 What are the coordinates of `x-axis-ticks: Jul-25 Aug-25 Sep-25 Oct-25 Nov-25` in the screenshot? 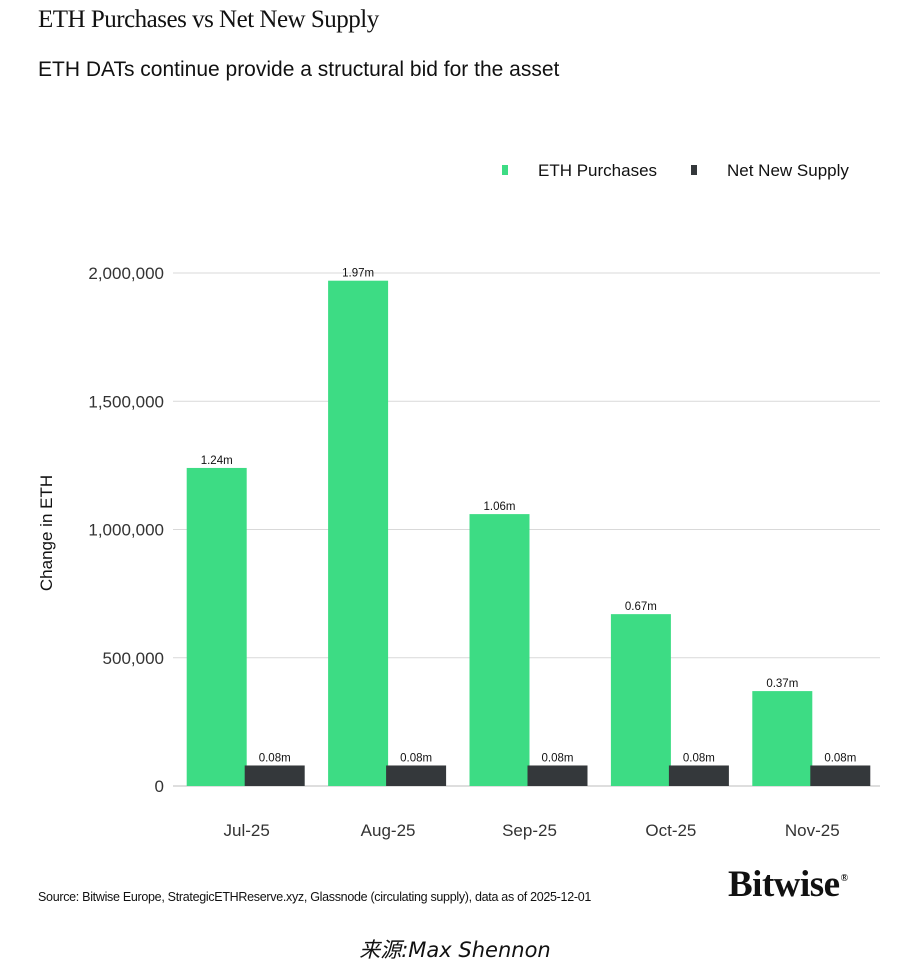 It's located at (532, 830).